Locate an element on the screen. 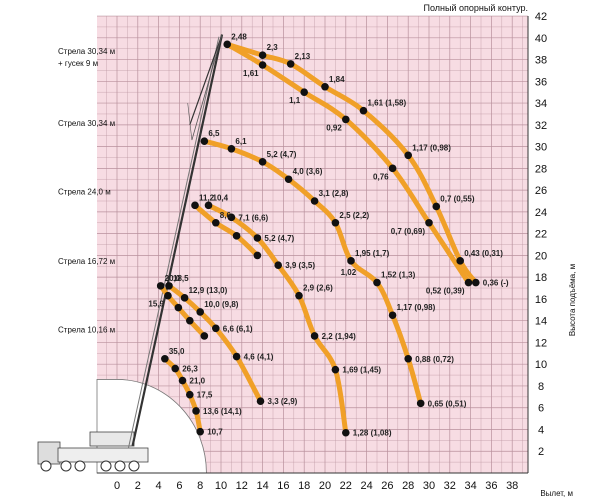  x-tick-label: 36 is located at coordinates (491, 486).